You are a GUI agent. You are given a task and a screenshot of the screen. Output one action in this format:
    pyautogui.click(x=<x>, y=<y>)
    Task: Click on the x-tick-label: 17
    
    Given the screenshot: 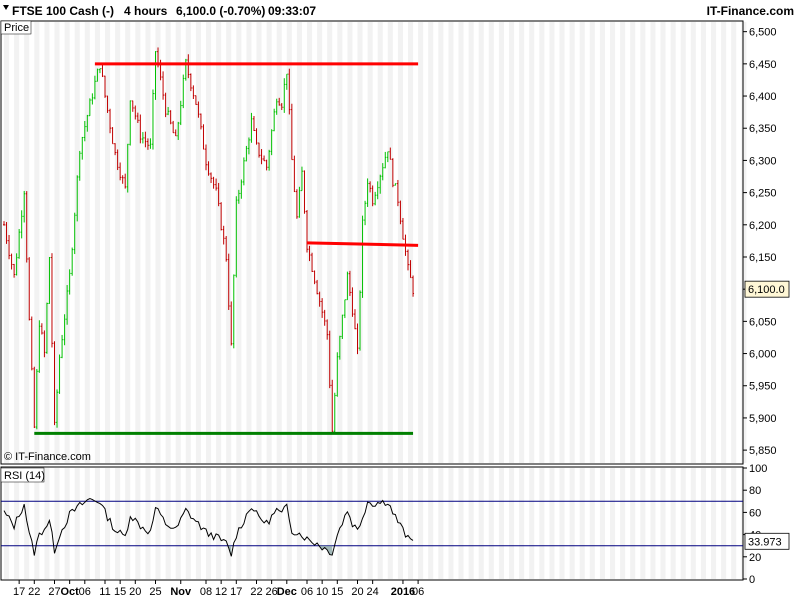 What is the action you would take?
    pyautogui.click(x=19, y=592)
    